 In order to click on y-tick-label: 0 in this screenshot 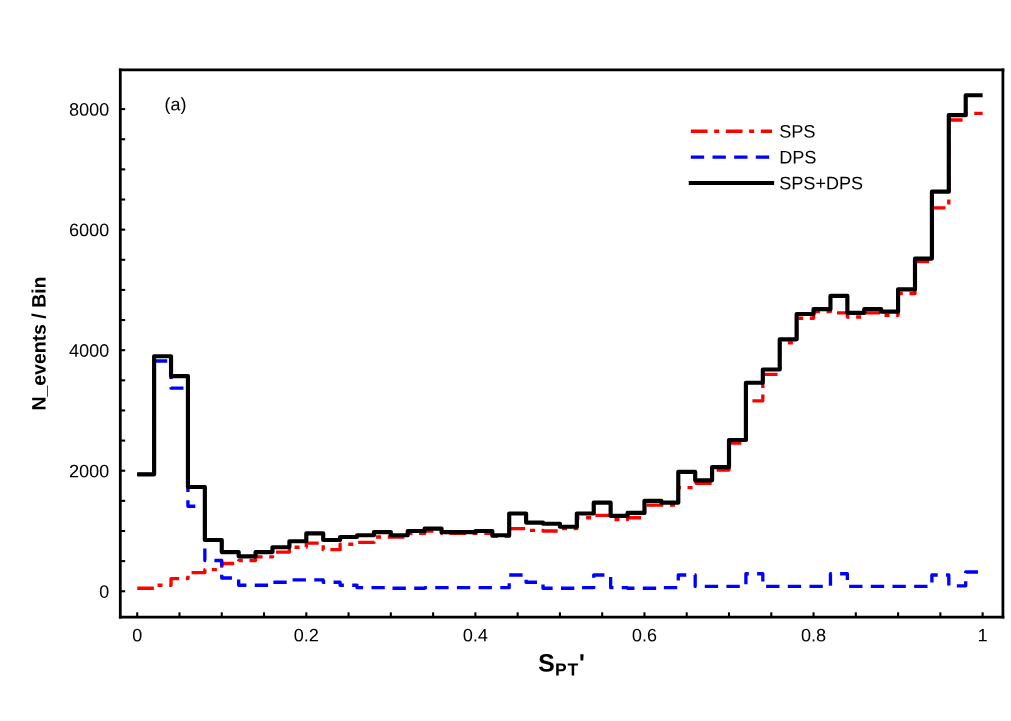, I will do `click(104, 591)`.